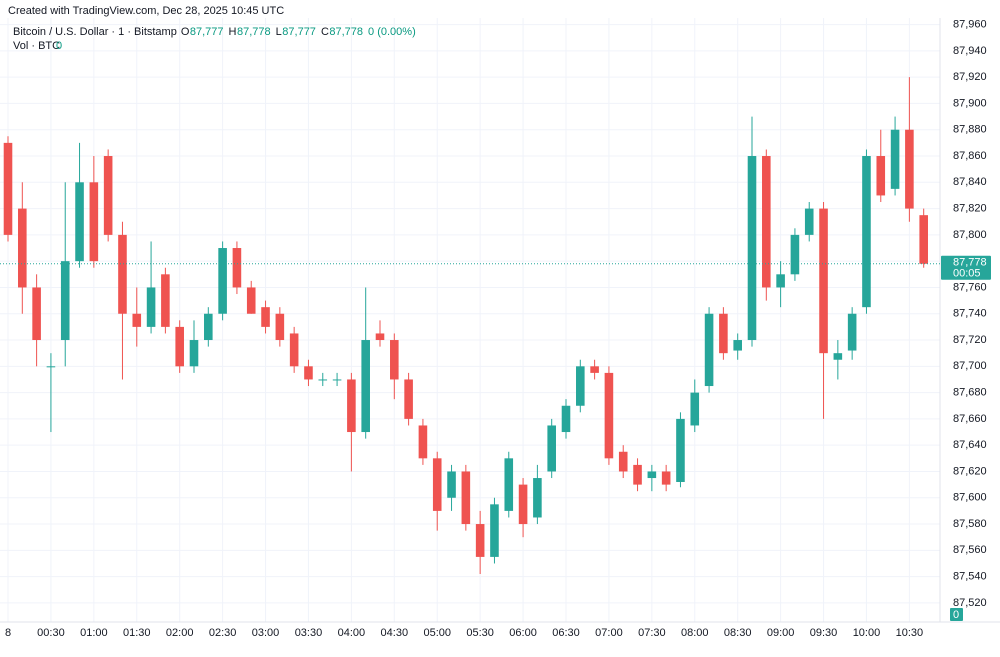  Describe the element at coordinates (266, 633) in the screenshot. I see `x-tick-label: 03:00` at that location.